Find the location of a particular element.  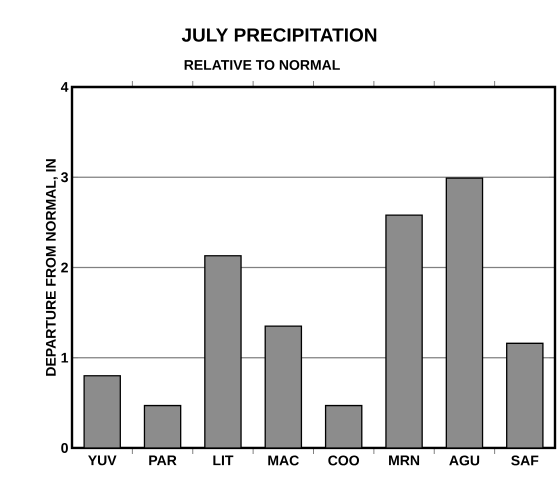

y-tick-label: 3 is located at coordinates (64, 177).